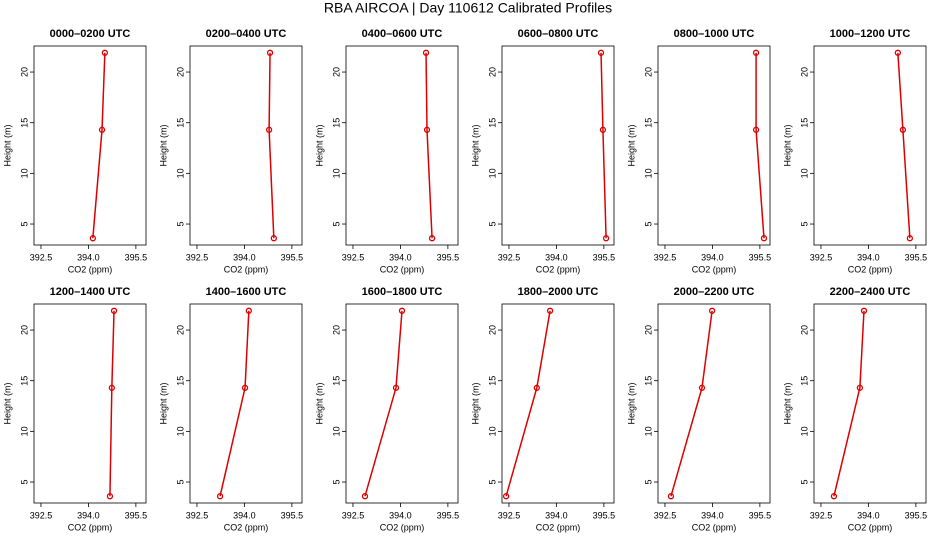 Image resolution: width=936 pixels, height=540 pixels. Describe the element at coordinates (402, 292) in the screenshot. I see `panel-title: 1600–1800 UTC` at that location.